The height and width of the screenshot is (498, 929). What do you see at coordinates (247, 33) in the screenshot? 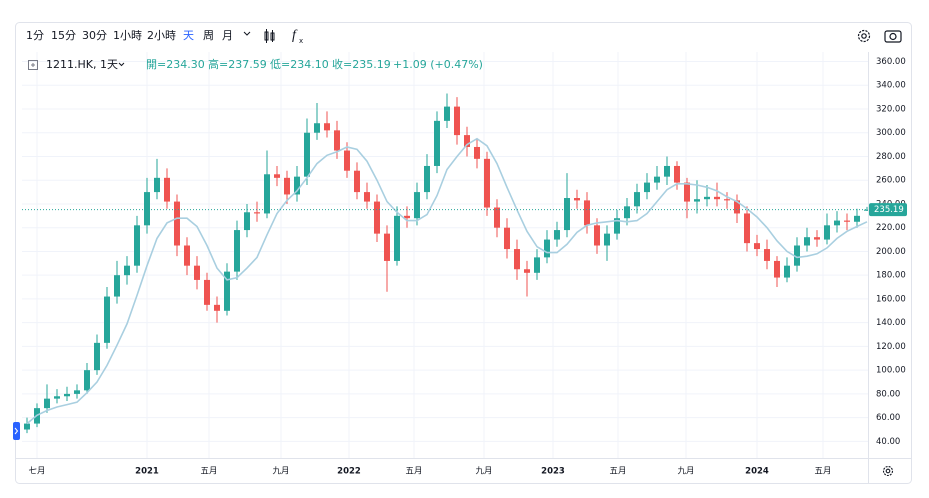
I see `interval-dropdown` at bounding box center [247, 33].